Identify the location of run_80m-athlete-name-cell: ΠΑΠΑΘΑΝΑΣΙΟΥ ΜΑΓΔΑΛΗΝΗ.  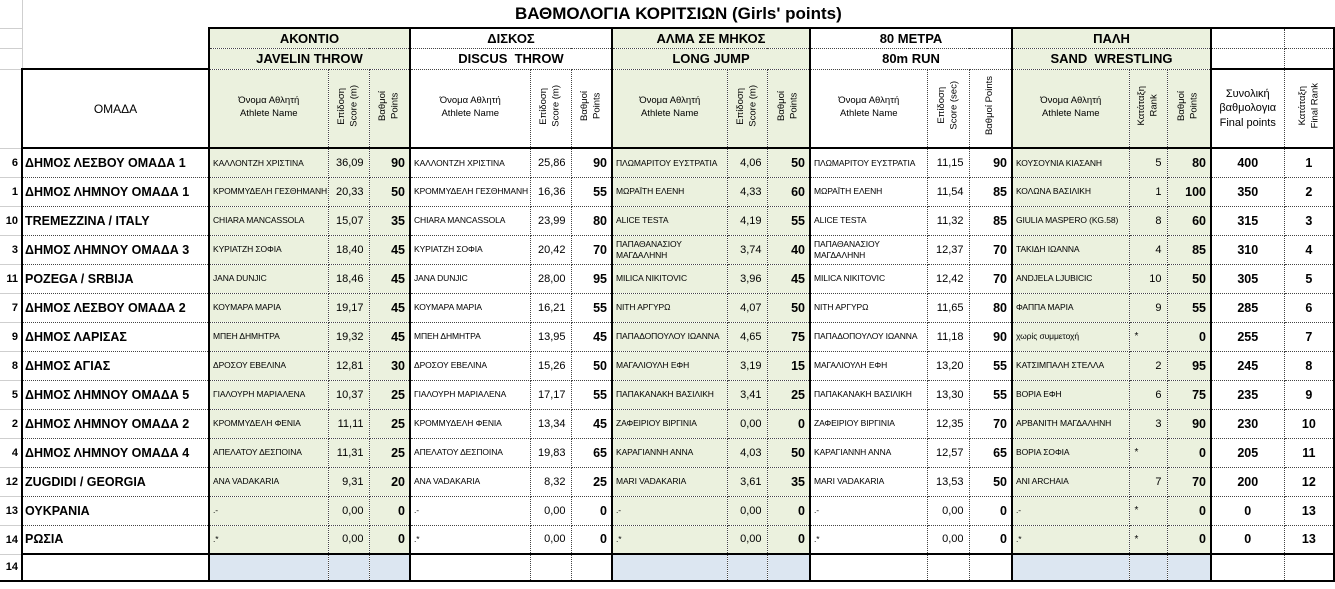
(868, 249).